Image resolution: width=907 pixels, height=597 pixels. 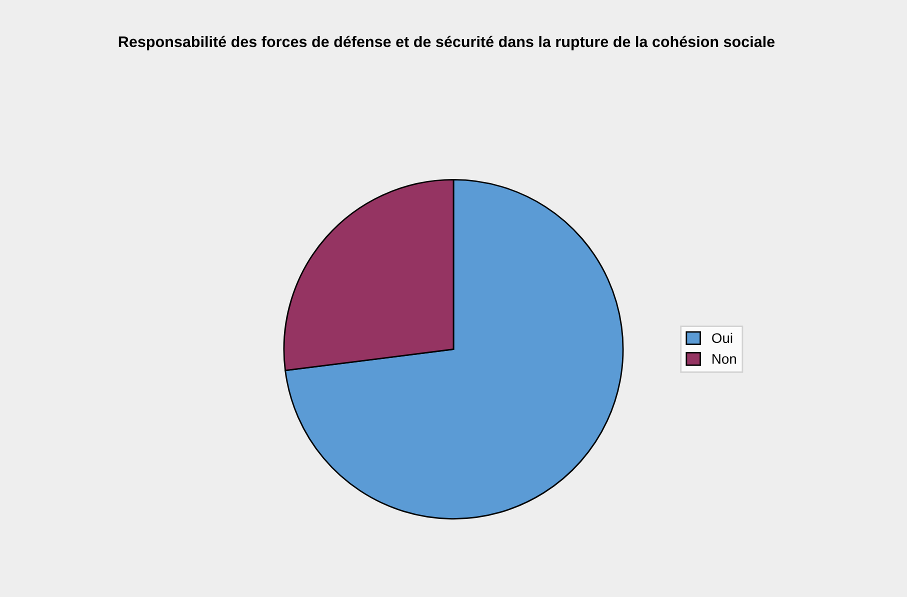 I want to click on chart-title: Responsabilité des forces de défense et de sécurité dans la rupture de la cohésion sociale, so click(x=446, y=43).